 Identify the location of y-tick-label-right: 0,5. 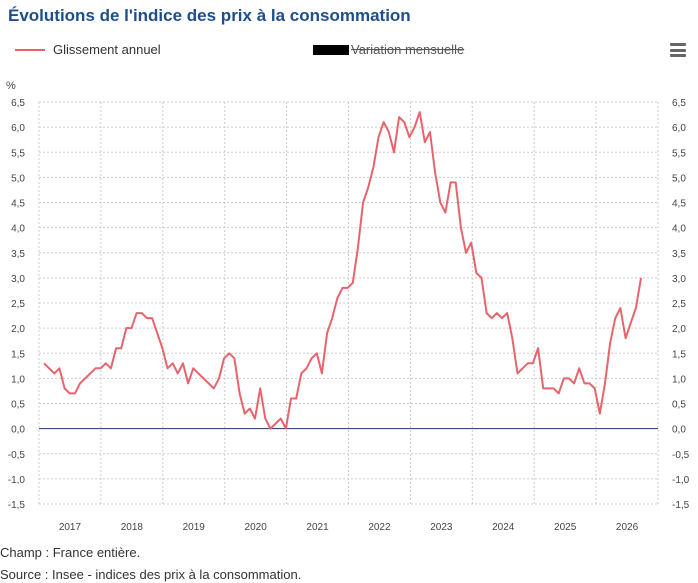
(679, 405).